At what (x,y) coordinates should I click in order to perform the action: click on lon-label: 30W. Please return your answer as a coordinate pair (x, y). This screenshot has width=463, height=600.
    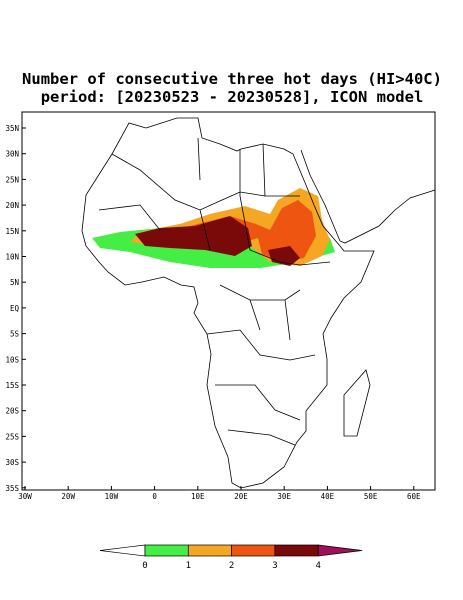
    Looking at the image, I should click on (25, 496).